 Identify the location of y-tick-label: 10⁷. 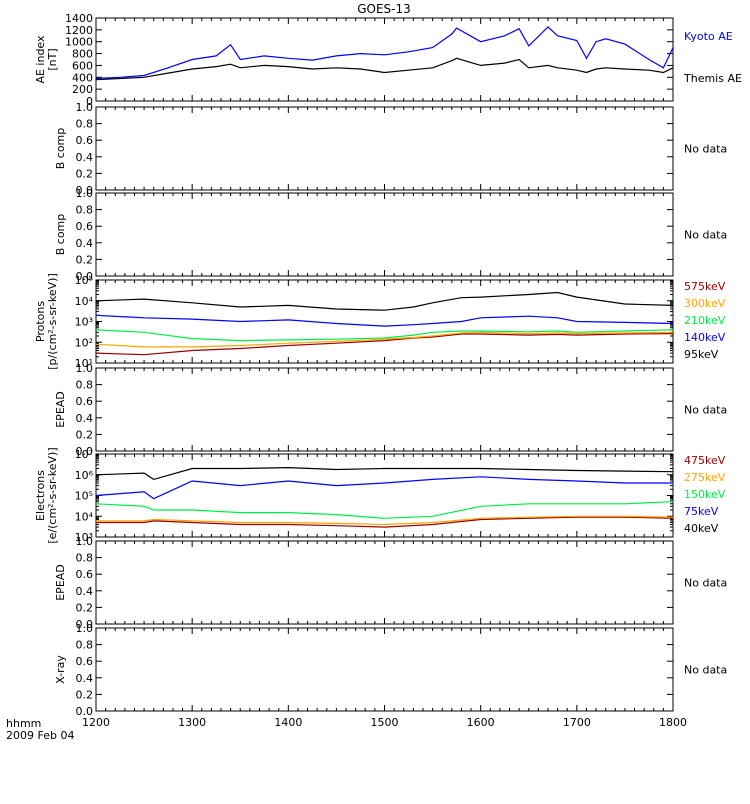
(84, 454).